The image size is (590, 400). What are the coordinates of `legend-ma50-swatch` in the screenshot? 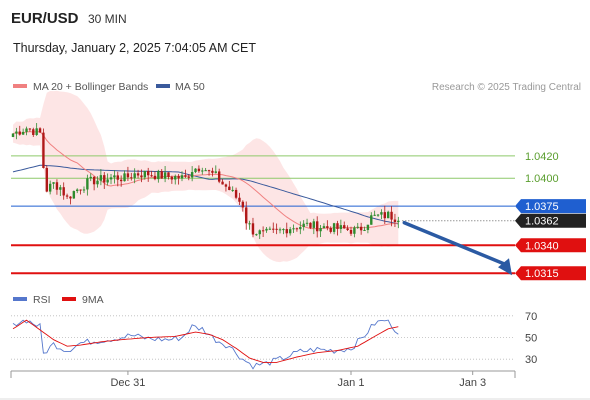 It's located at (163, 86).